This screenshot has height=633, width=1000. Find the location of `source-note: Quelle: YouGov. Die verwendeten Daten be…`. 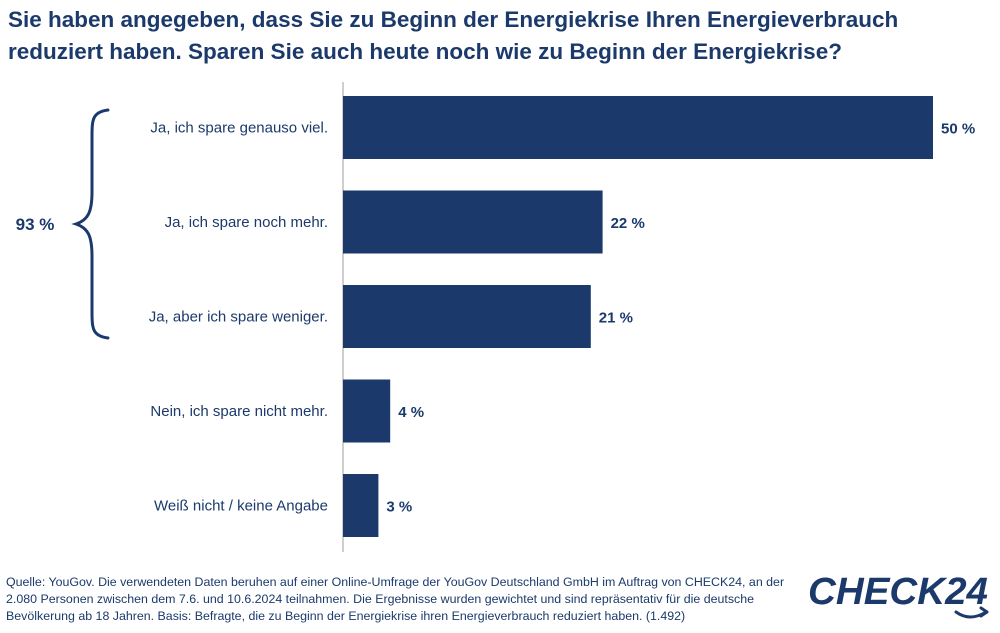

source-note: Quelle: YouGov. Die verwendeten Daten be… is located at coordinates (395, 599).